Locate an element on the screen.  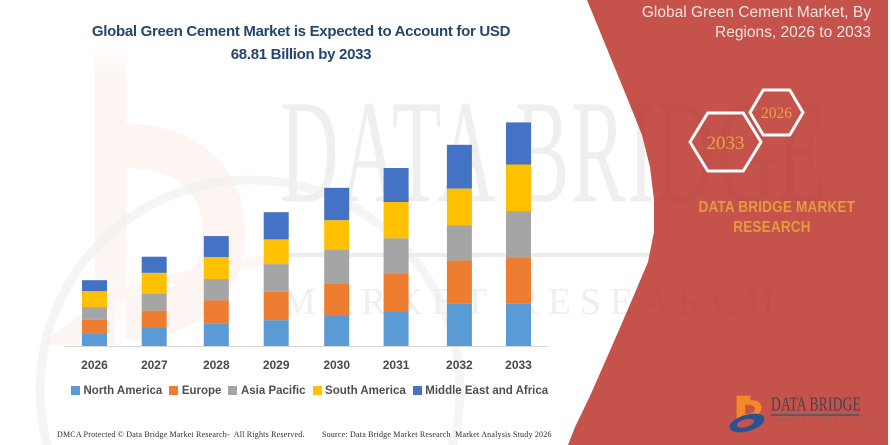
svg-text: 2026 is located at coordinates (776, 113).